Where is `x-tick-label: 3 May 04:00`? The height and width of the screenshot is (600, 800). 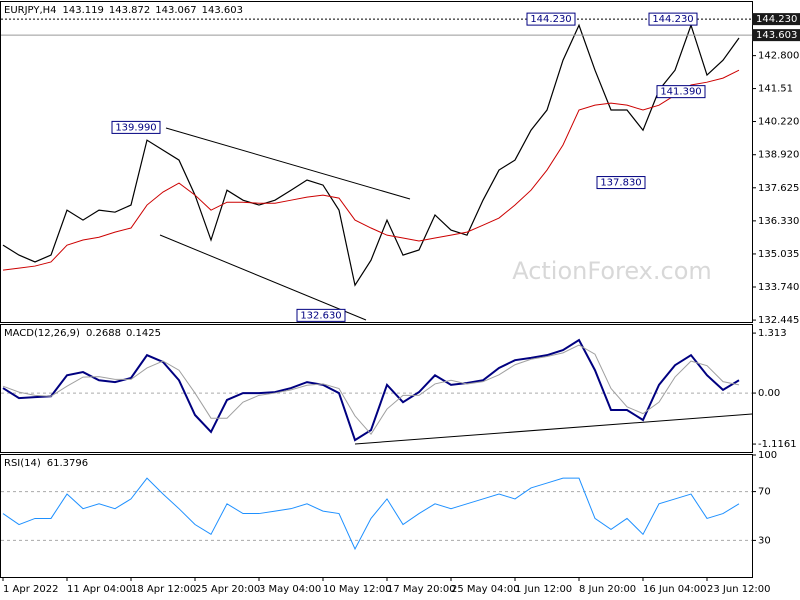
x-tick-label: 3 May 04:00 is located at coordinates (290, 589).